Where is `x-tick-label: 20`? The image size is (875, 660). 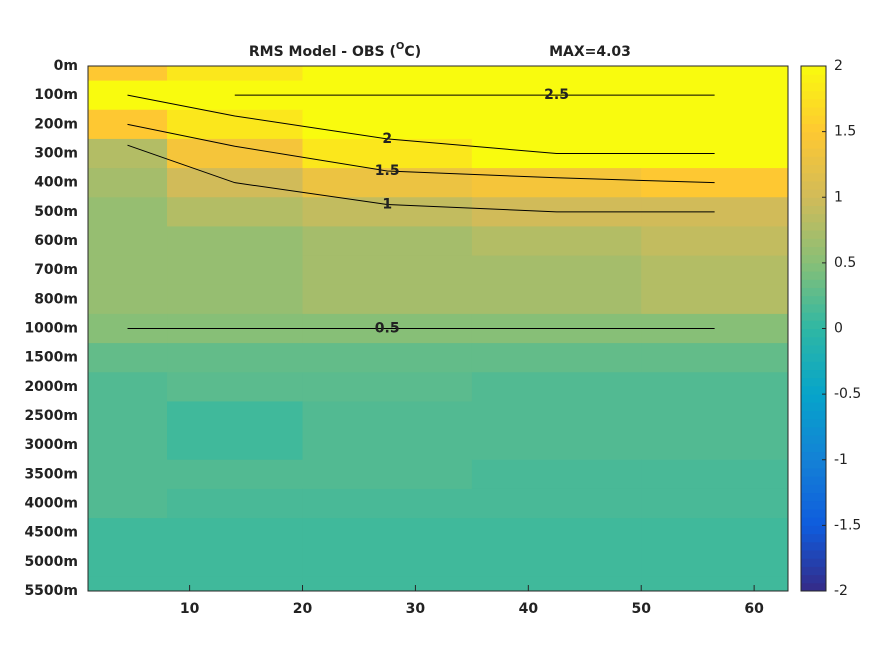 x-tick-label: 20 is located at coordinates (303, 609).